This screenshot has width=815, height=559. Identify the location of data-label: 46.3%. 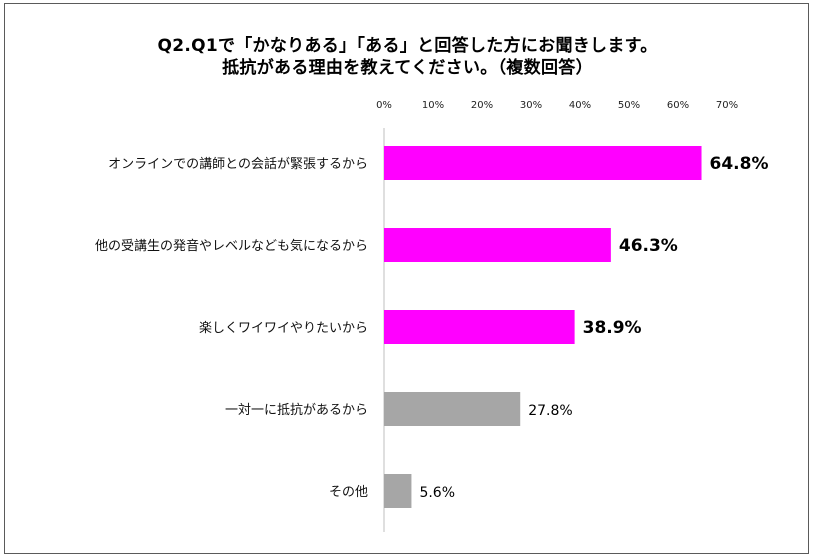
(648, 246).